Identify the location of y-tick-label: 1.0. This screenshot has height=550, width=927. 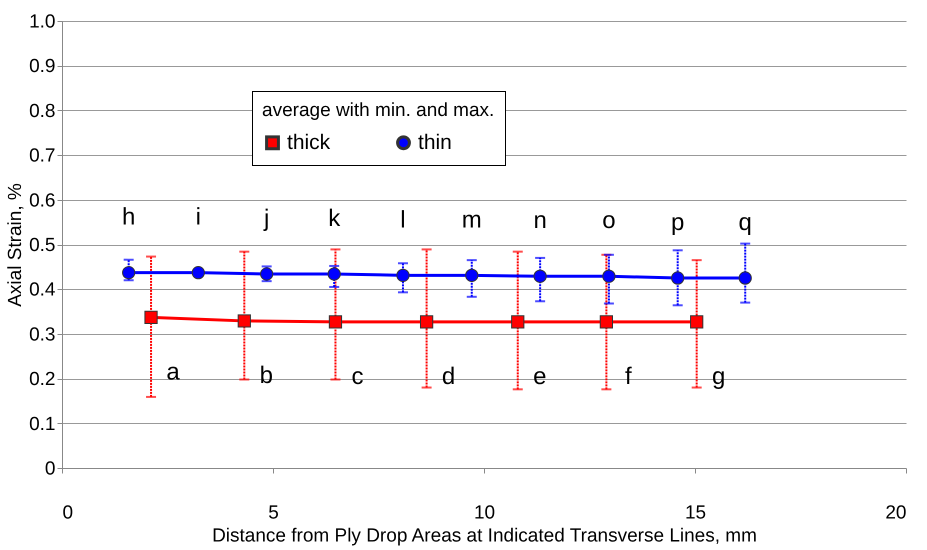
(42, 22).